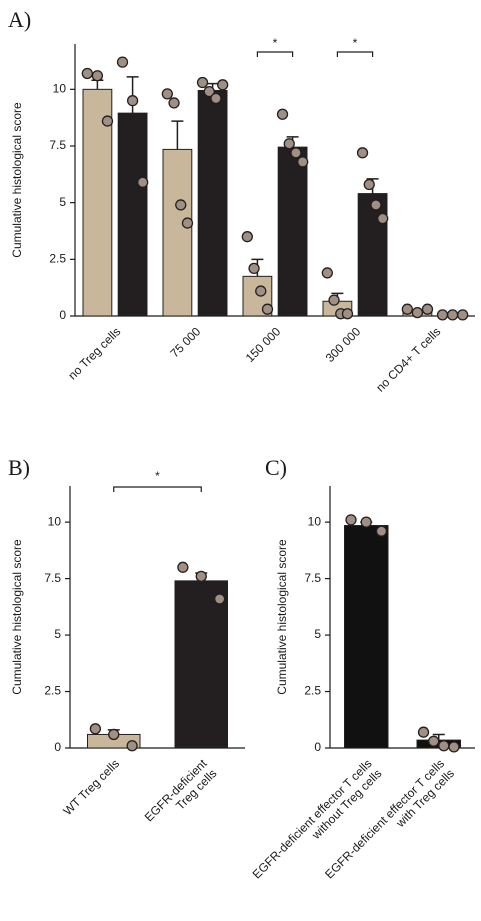 The image size is (481, 921). I want to click on x-tick-label-line: no Treg cells, so click(94, 353).